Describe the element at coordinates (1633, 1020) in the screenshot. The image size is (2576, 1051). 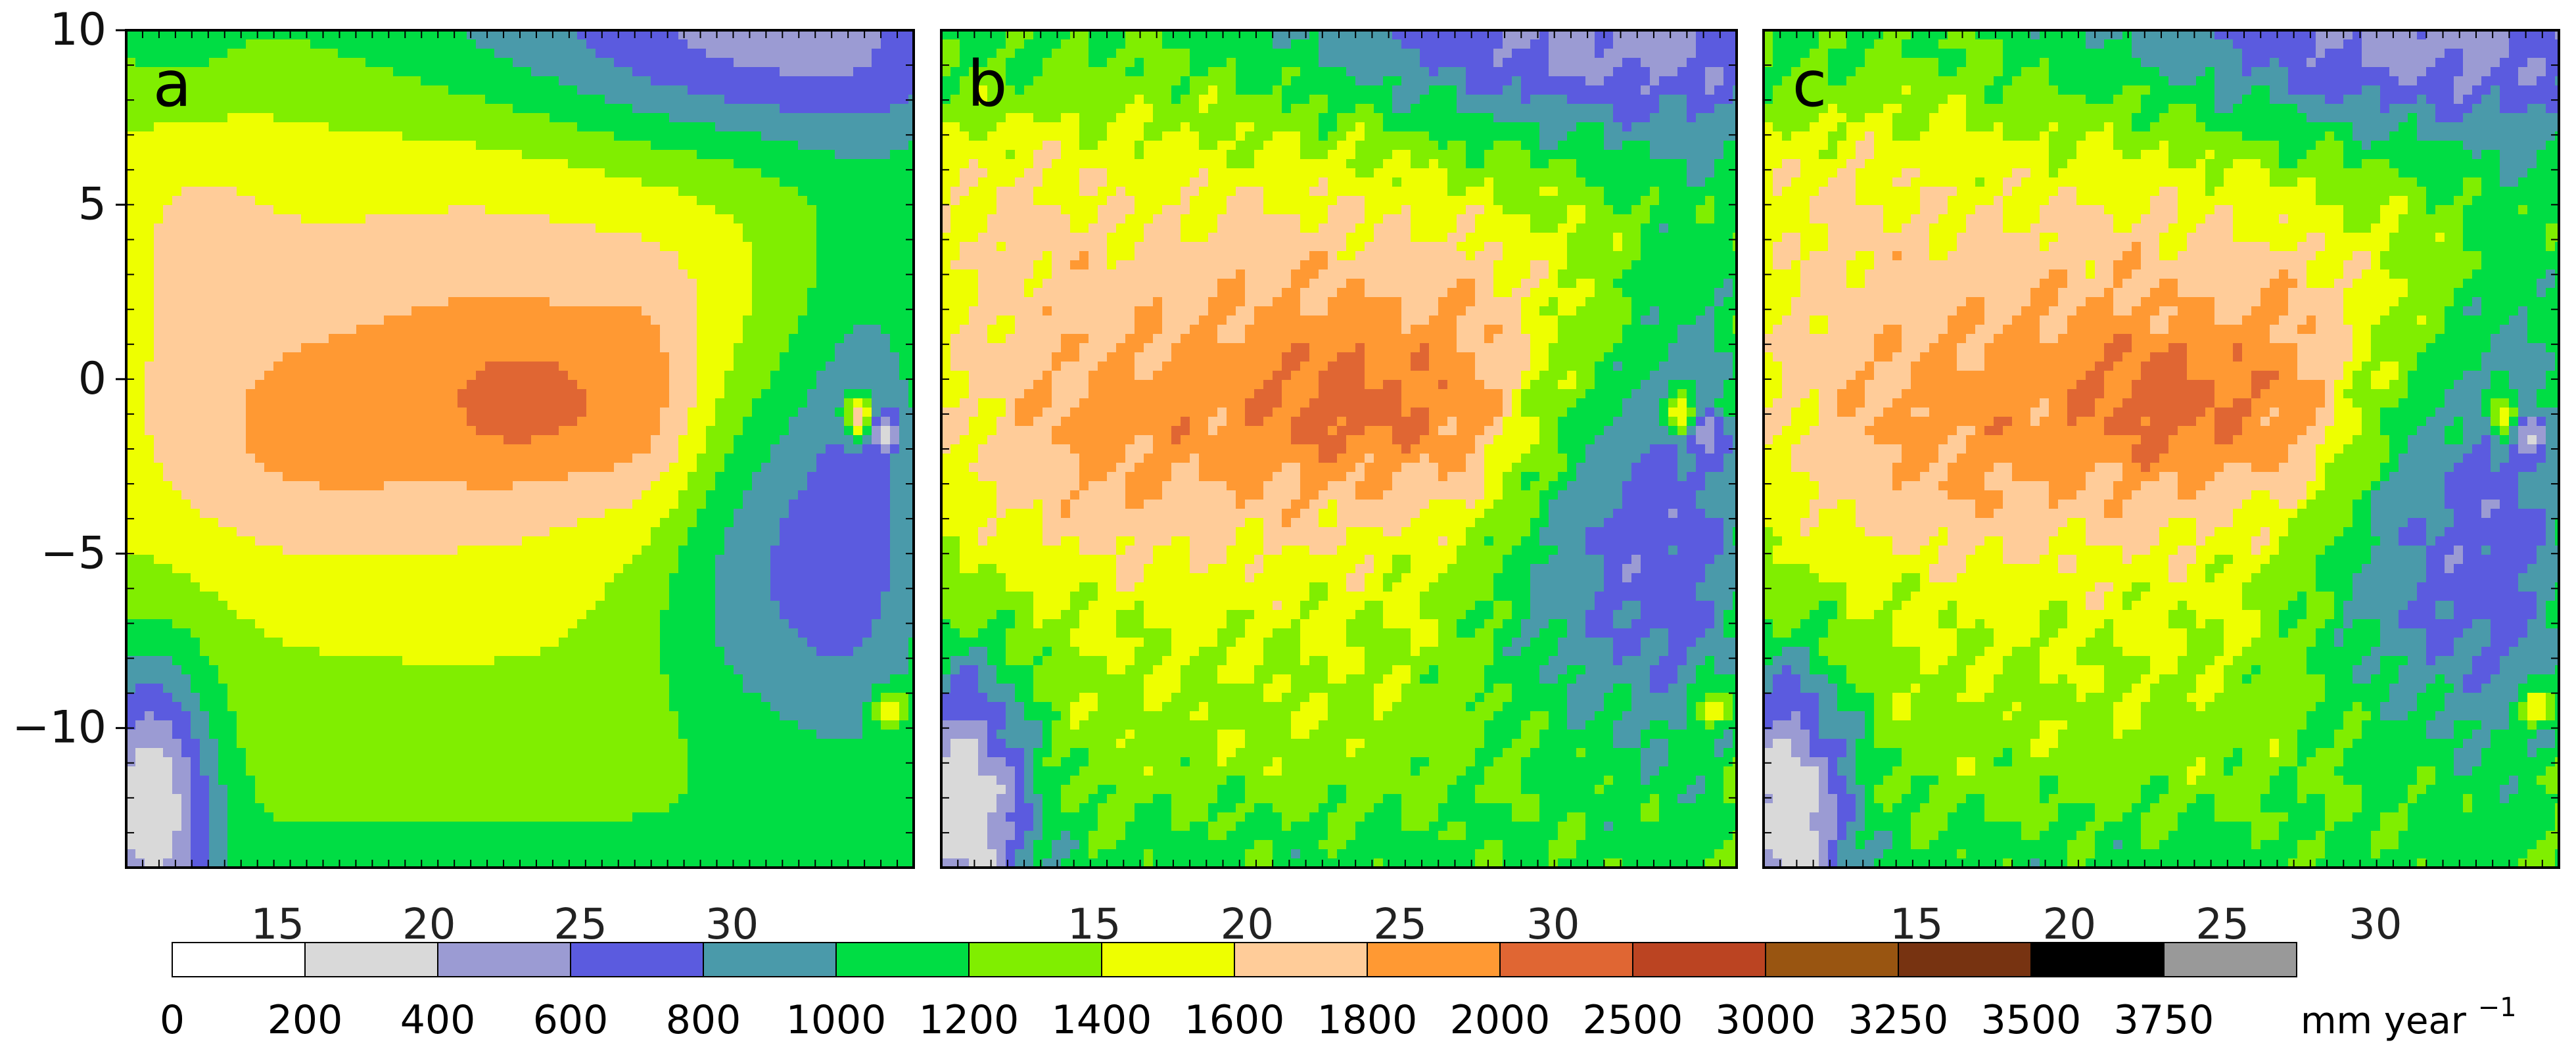
I see `colorbar-tick-label: 2500` at that location.